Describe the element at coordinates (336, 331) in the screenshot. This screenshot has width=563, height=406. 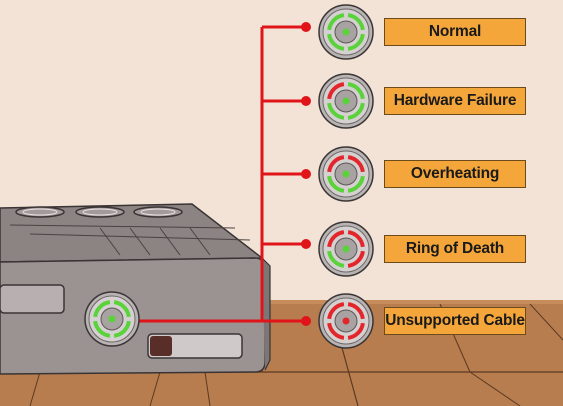
I see `light-quadrant-bottom-left-red` at that location.